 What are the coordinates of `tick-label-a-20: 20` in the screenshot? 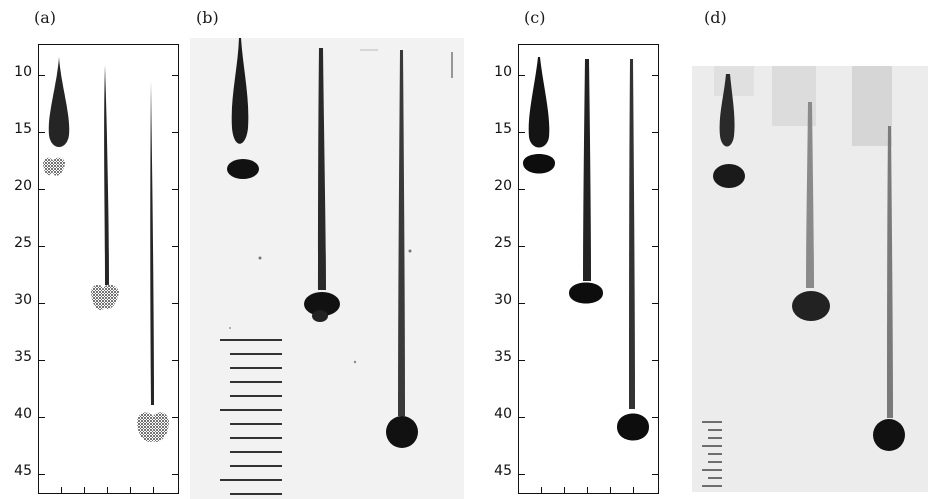 It's located at (23, 186).